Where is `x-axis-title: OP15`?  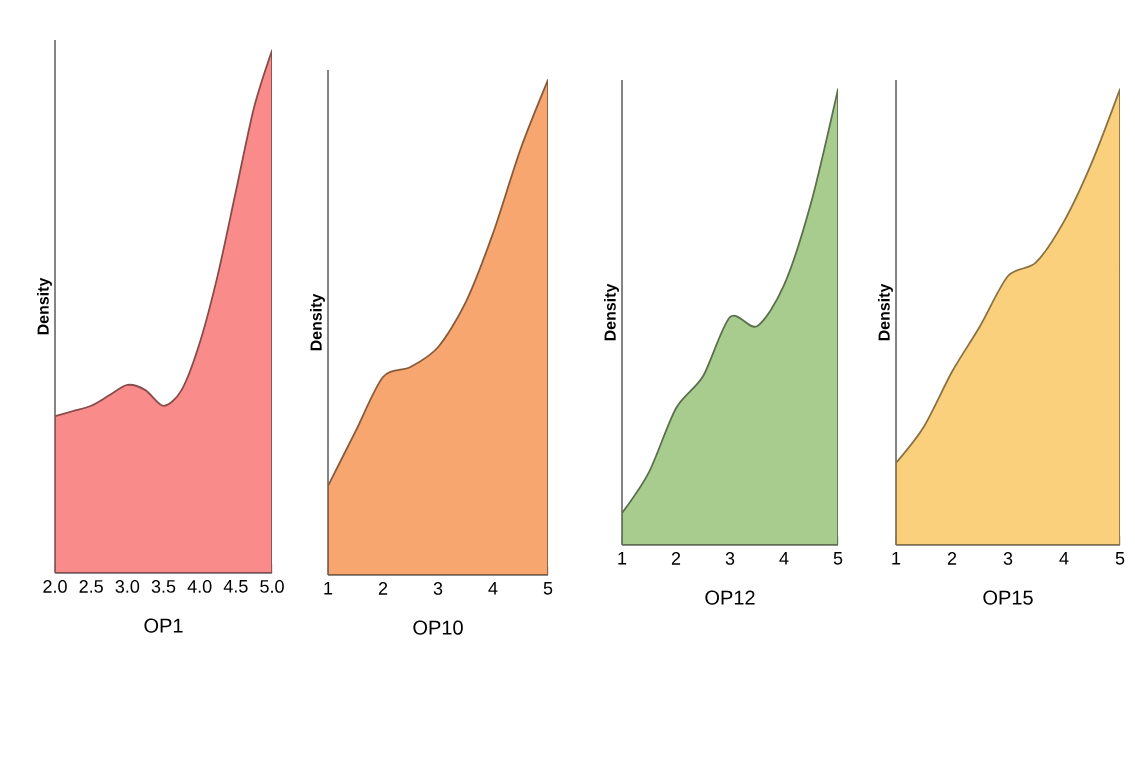 x-axis-title: OP15 is located at coordinates (1008, 597).